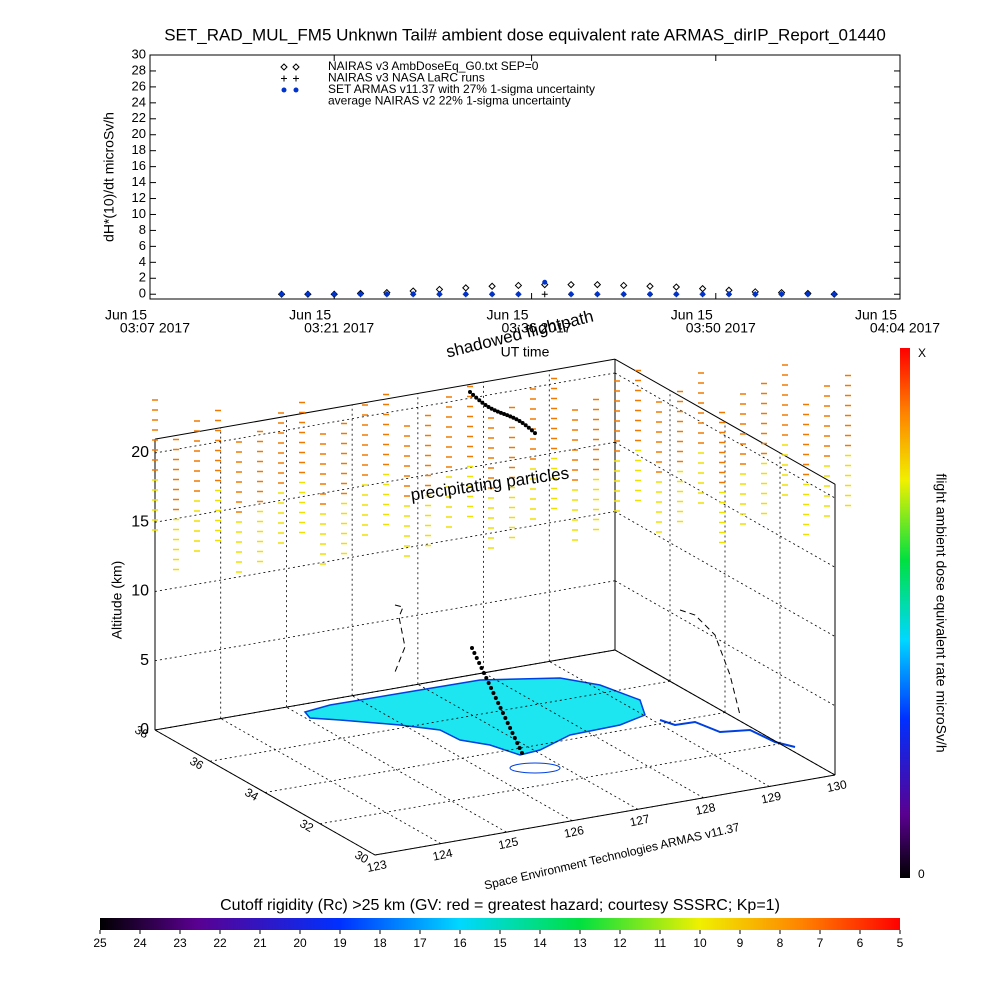 This screenshot has width=1000, height=1000. Describe the element at coordinates (660, 943) in the screenshot. I see `colorbar-tick-label: 11` at that location.